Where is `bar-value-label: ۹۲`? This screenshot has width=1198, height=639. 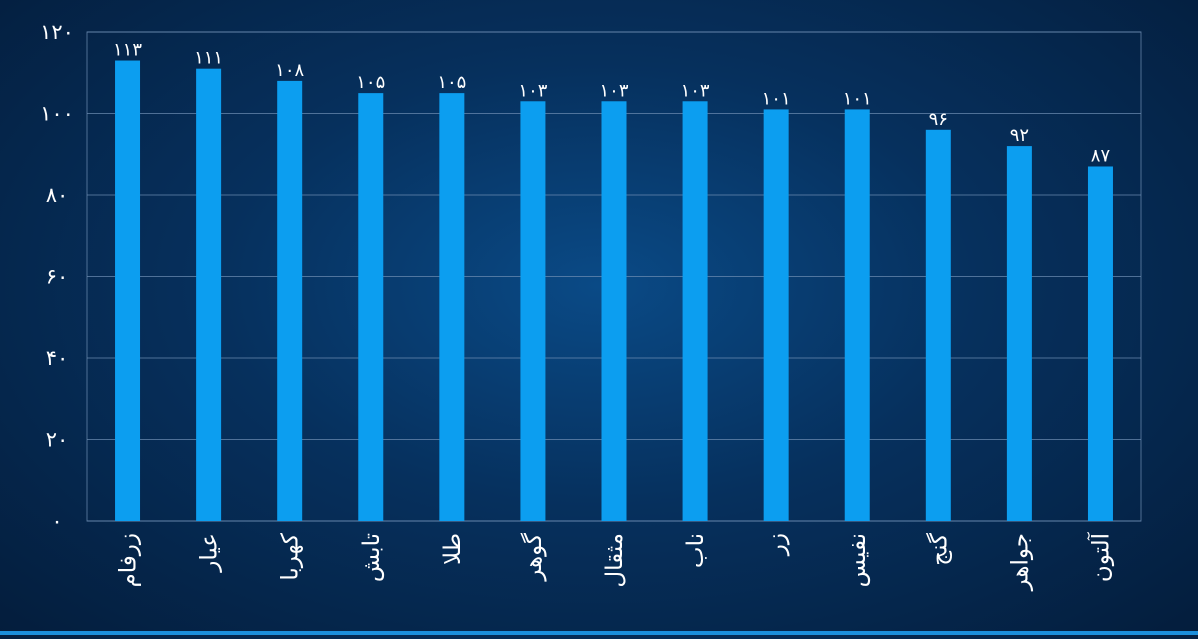 bar-value-label: ۹۲ is located at coordinates (1019, 135).